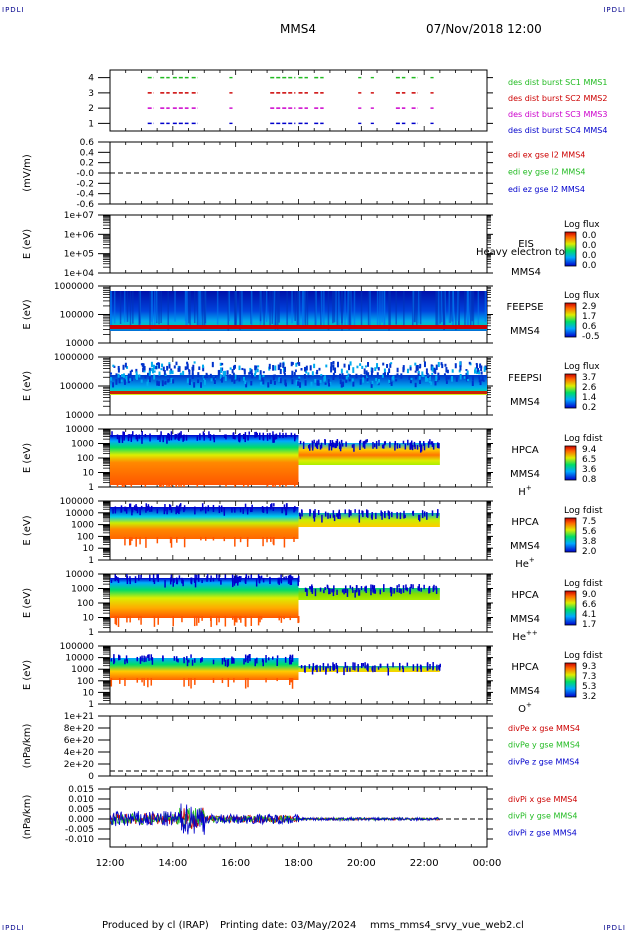  I want to click on corner-label-bottom-left: IPDLI, so click(13, 928).